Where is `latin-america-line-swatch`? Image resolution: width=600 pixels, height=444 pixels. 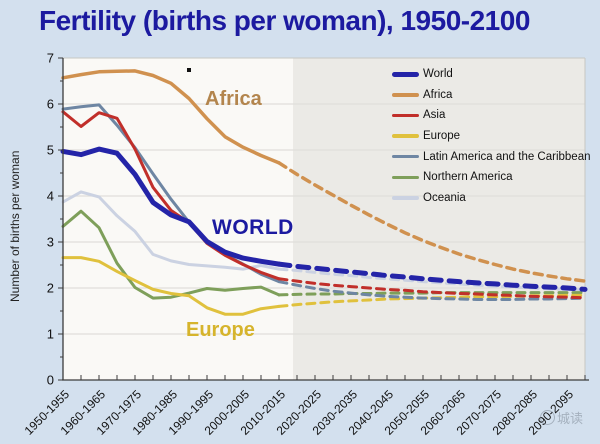 latin-america-line-swatch is located at coordinates (405, 156).